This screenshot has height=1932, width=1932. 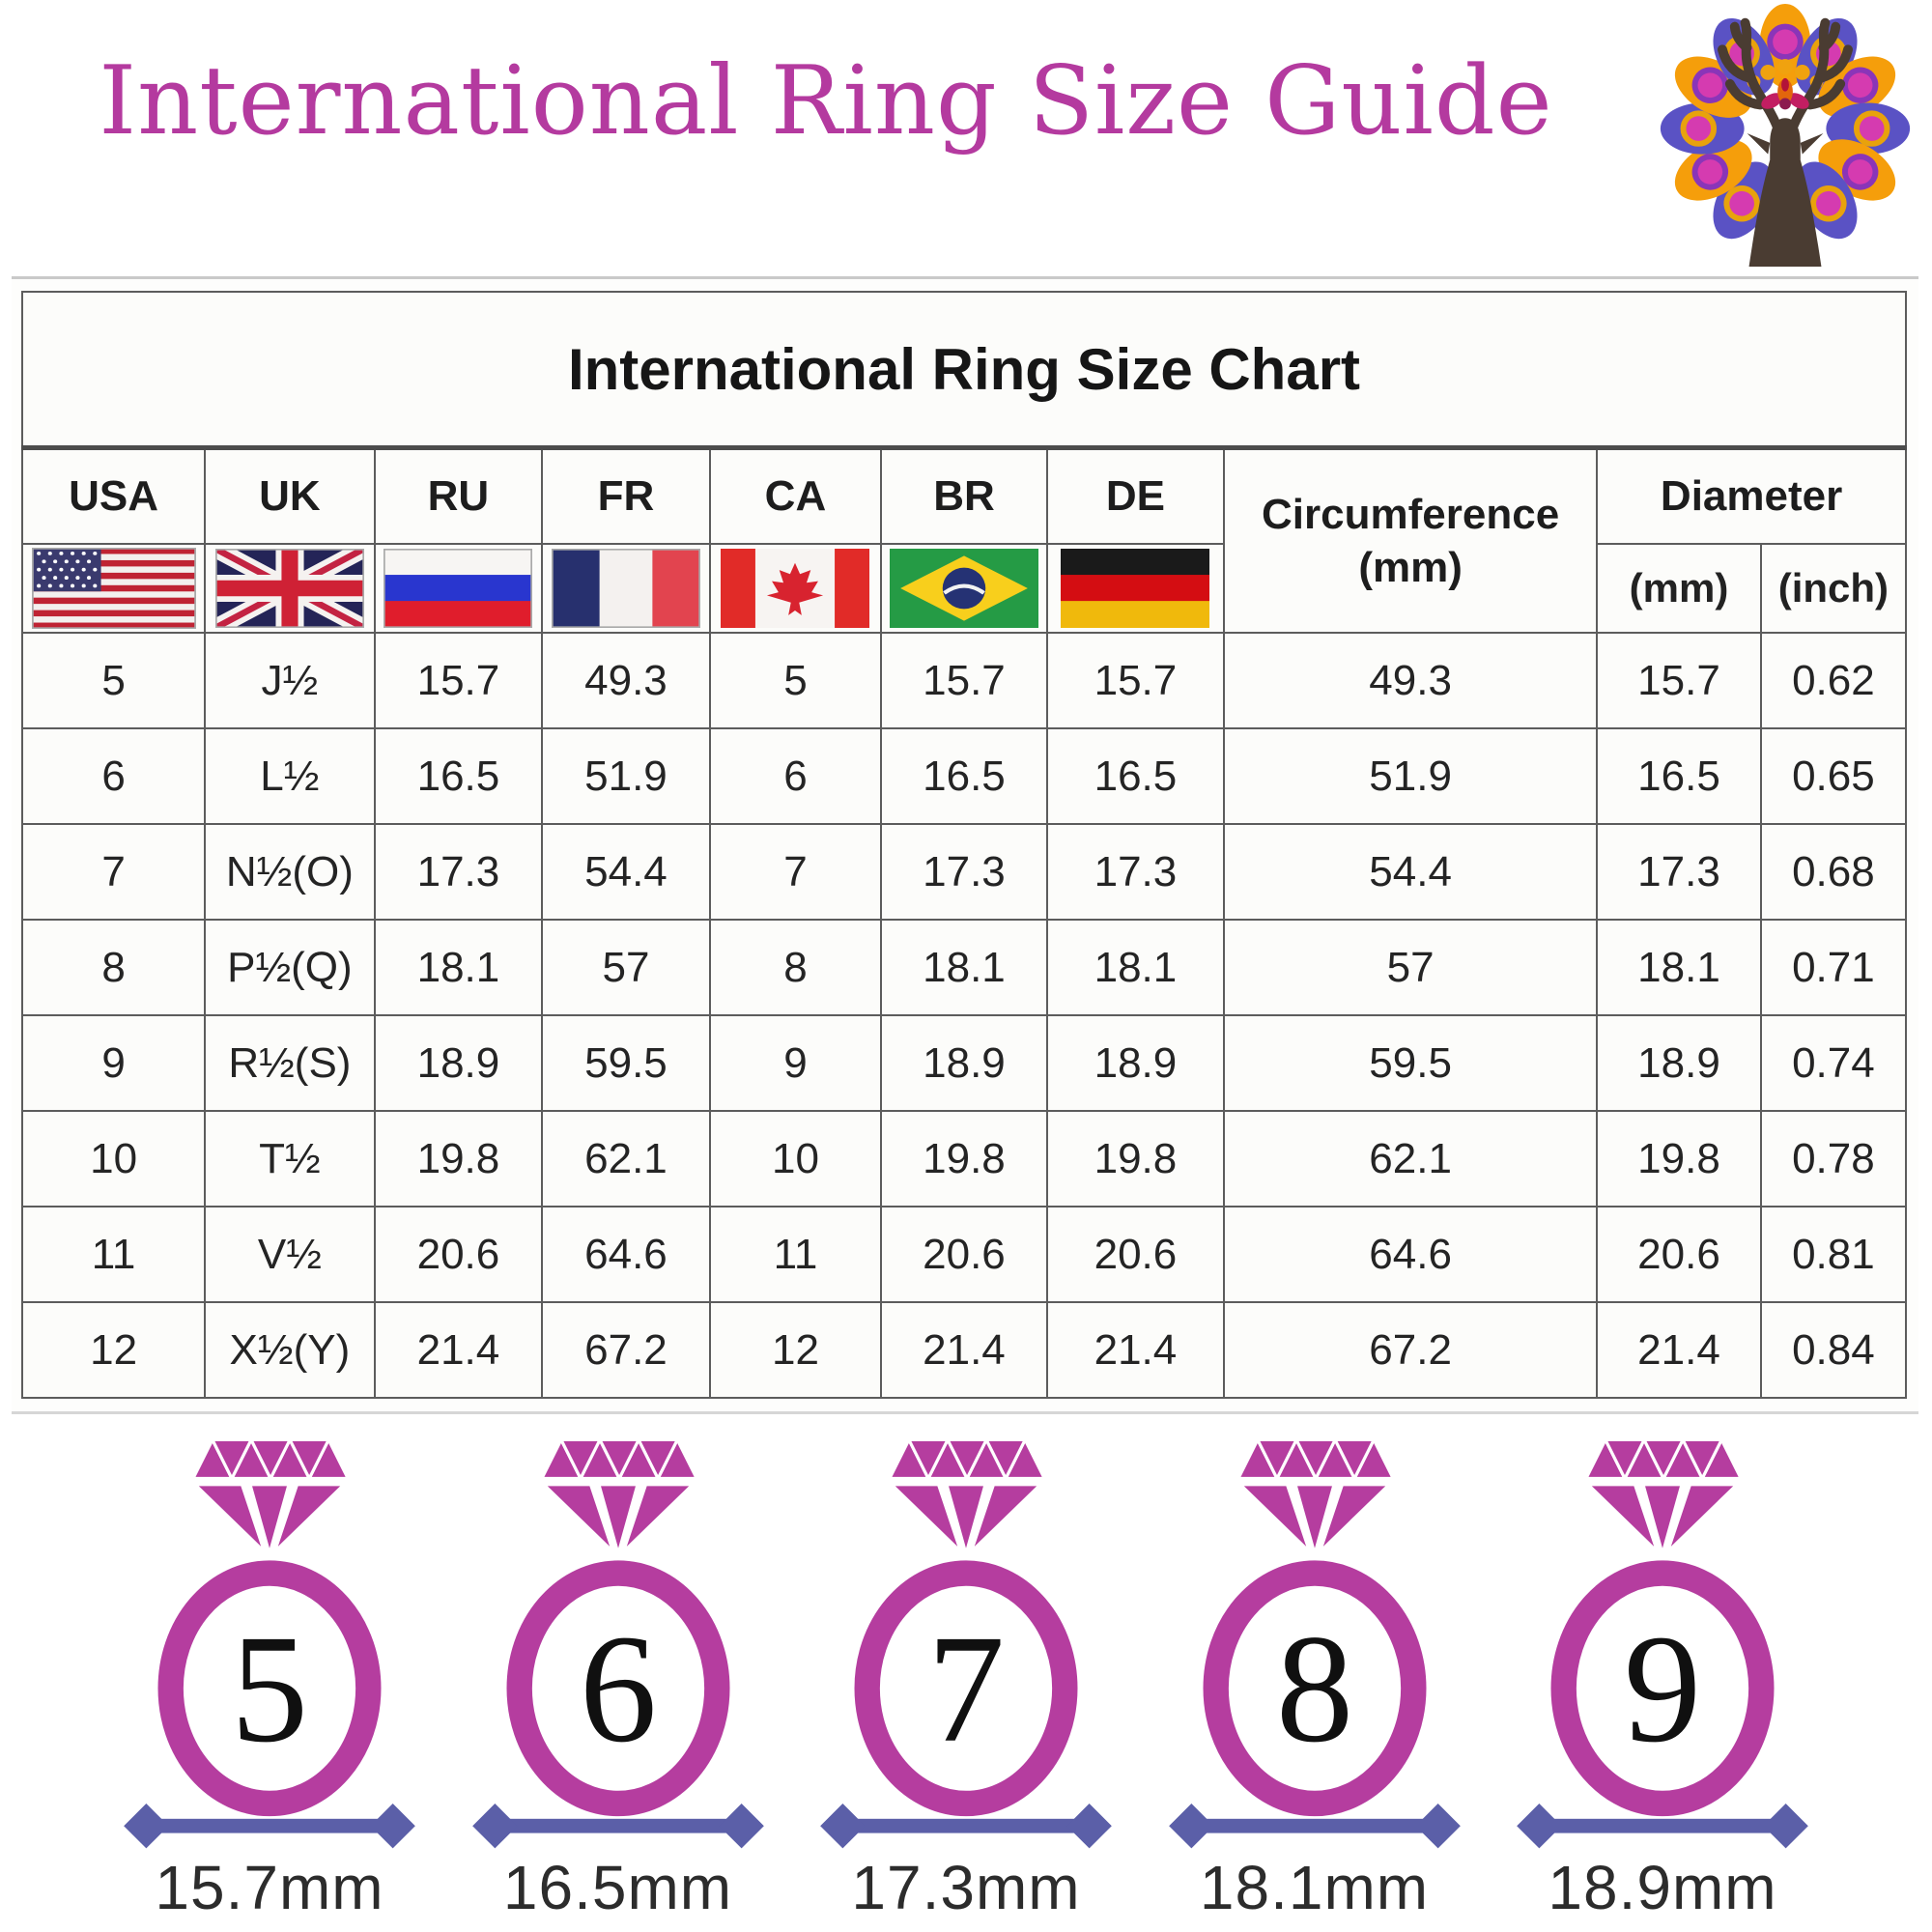 I want to click on ring-diameter-label: 15.7mm, so click(x=269, y=1887).